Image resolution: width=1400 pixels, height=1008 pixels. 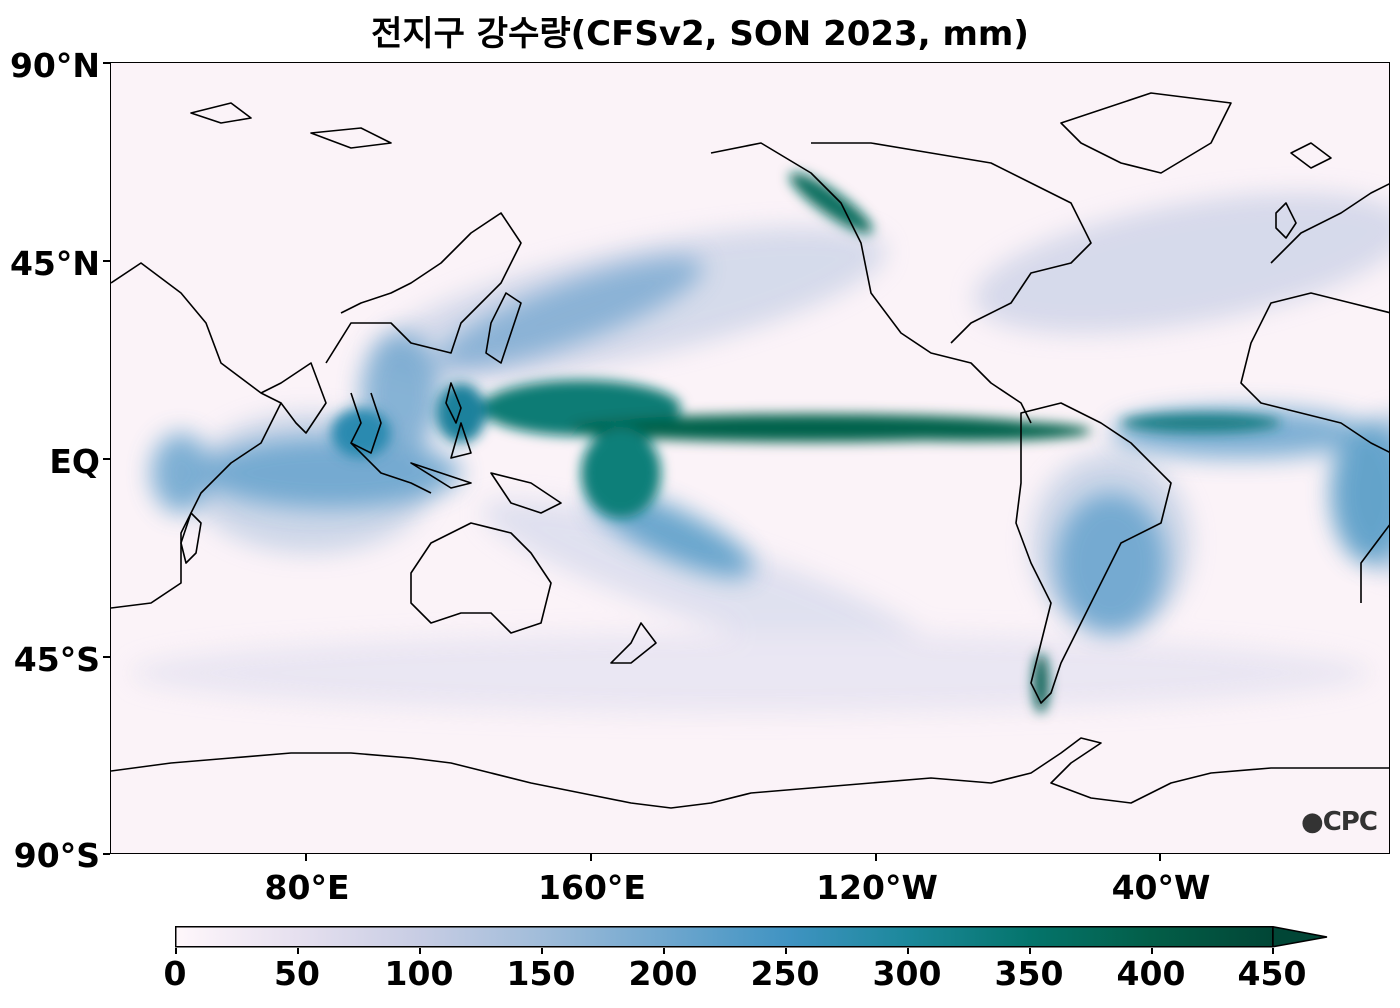 I want to click on cb-tick-label-350: 350, so click(x=1029, y=973).